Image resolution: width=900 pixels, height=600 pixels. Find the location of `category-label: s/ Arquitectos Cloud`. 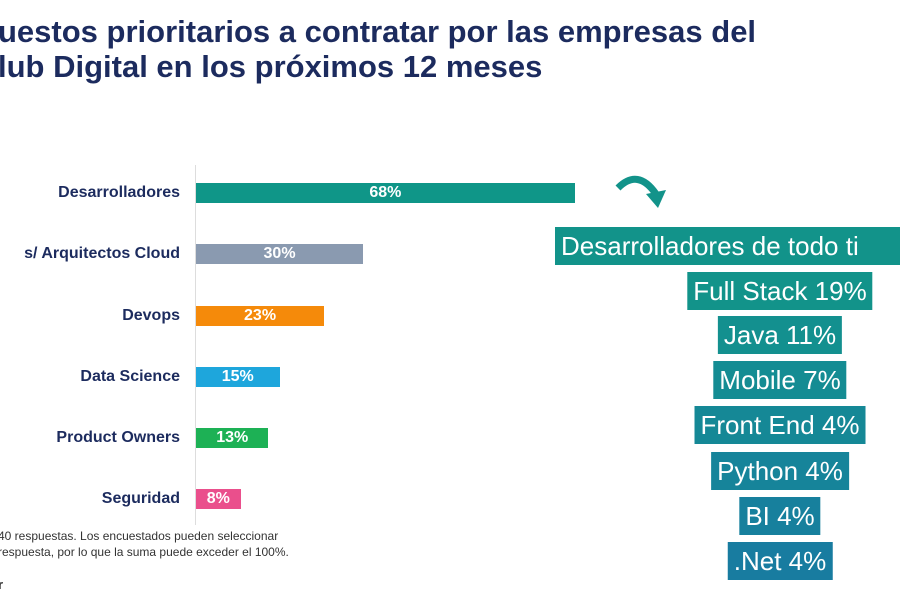

category-label: s/ Arquitectos Cloud is located at coordinates (102, 253).